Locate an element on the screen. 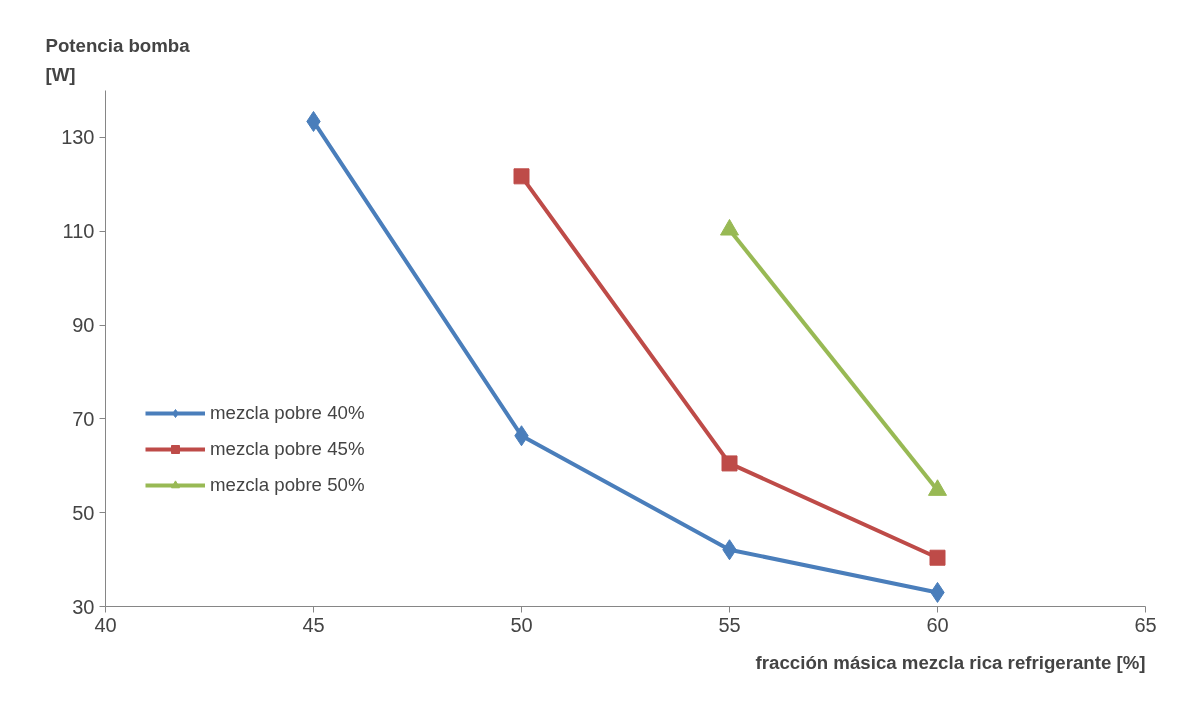 This screenshot has height=720, width=1179. legend-label: mezcla pobre 45% is located at coordinates (287, 449).